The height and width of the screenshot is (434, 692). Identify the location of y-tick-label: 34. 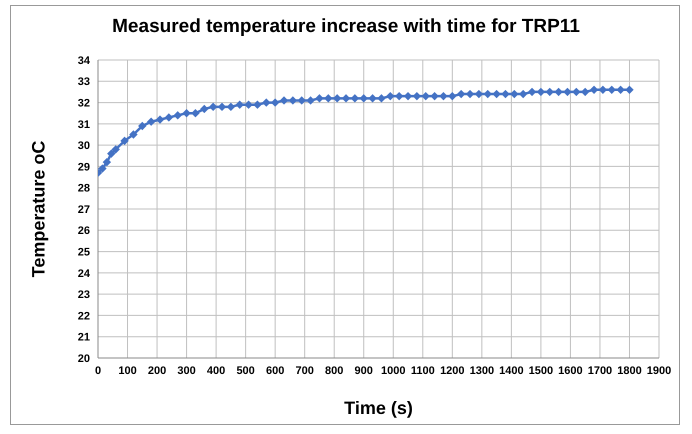
(84, 60).